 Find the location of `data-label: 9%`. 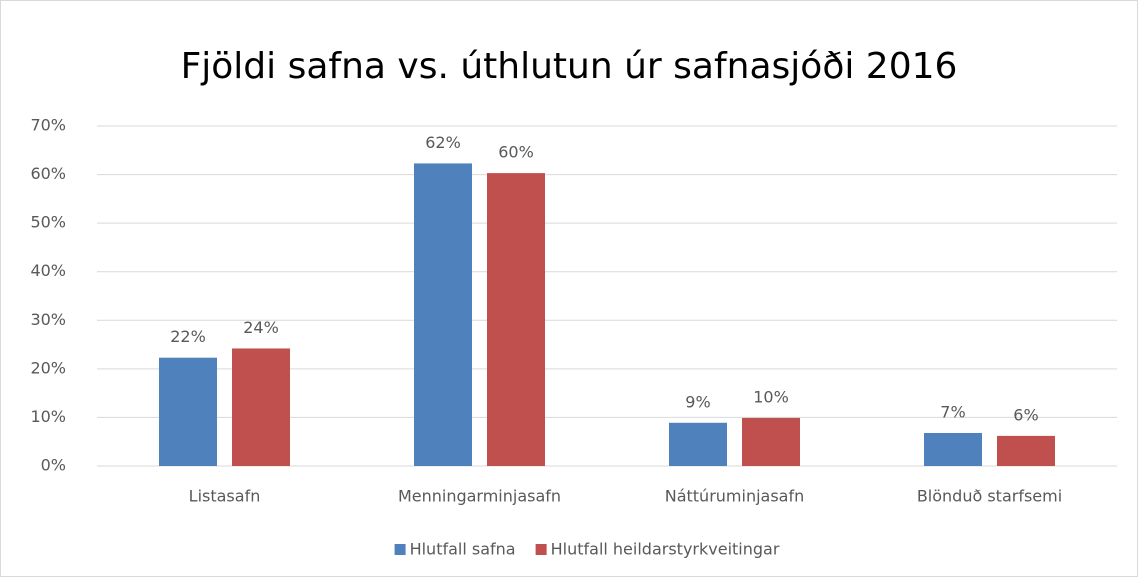

data-label: 9% is located at coordinates (697, 401).